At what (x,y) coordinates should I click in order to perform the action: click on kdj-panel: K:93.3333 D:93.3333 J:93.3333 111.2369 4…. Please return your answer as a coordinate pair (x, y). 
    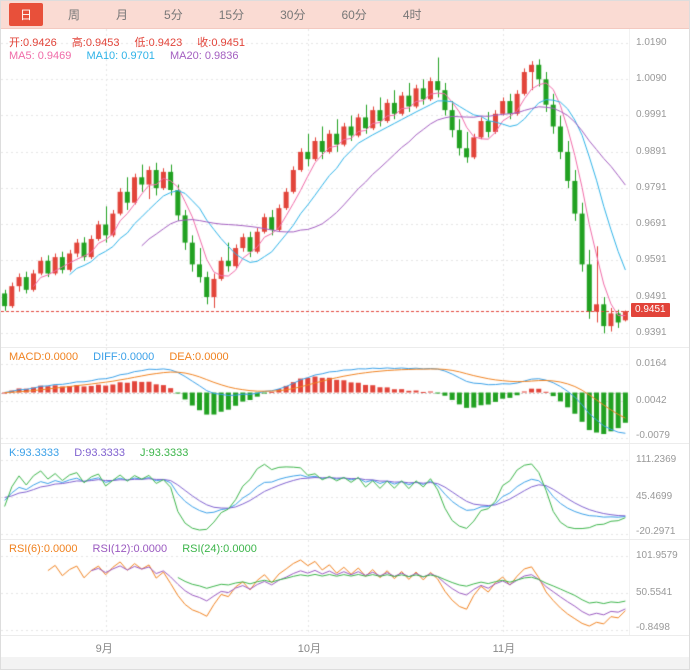
    Looking at the image, I should click on (345, 491).